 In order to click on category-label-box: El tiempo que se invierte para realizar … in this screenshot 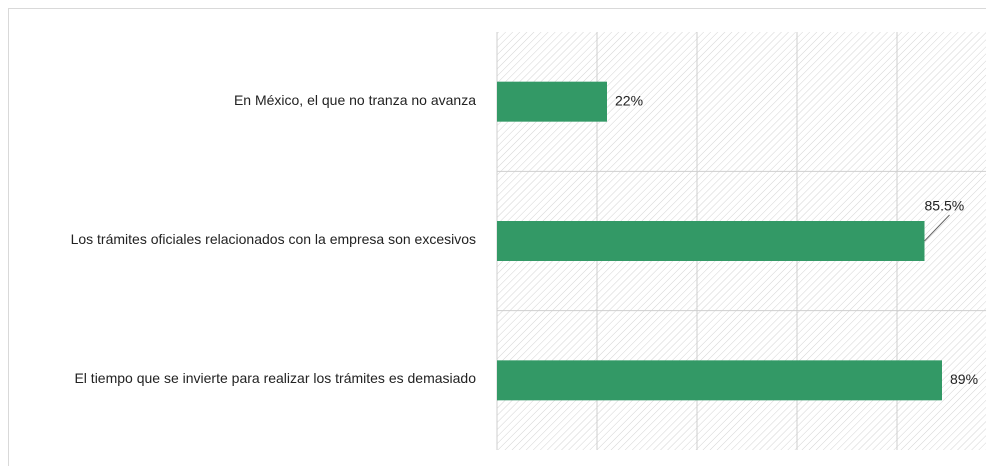, I will do `click(241, 378)`.